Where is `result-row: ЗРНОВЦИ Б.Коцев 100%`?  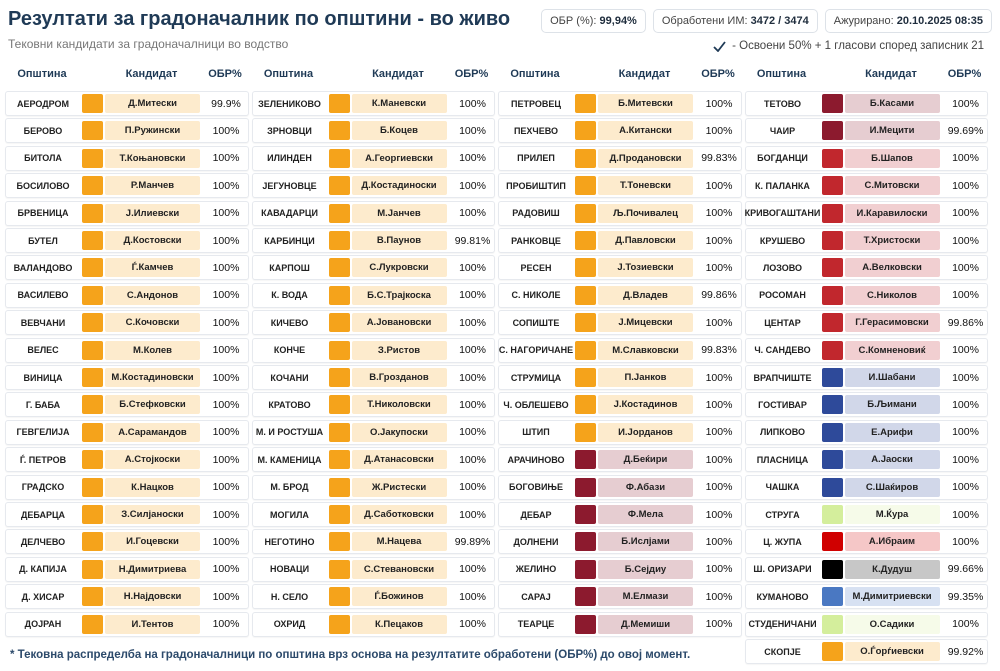 result-row: ЗРНОВЦИ Б.Коцев 100% is located at coordinates (373, 131).